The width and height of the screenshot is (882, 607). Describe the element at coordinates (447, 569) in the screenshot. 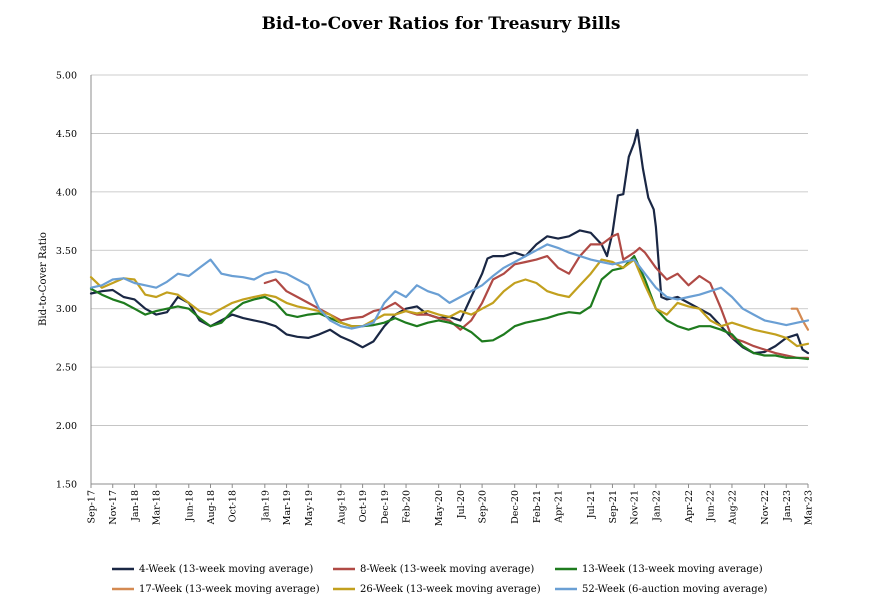

I see `legend-entry: 8-Week (13-week moving average)` at that location.